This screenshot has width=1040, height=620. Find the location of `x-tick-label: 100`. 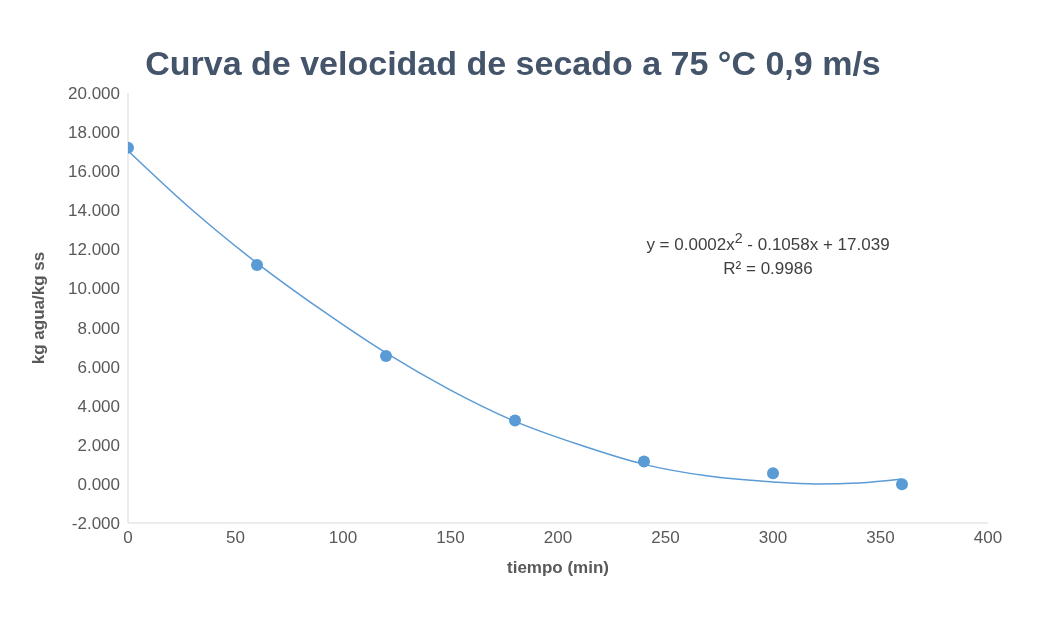

x-tick-label: 100 is located at coordinates (343, 538).